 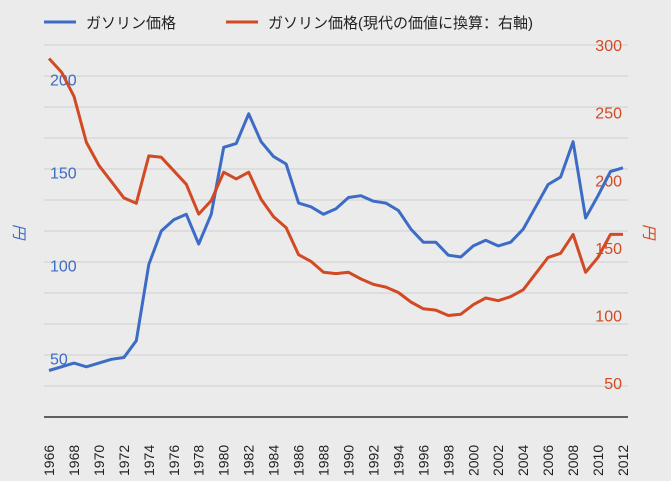 What do you see at coordinates (299, 460) in the screenshot?
I see `x-tick-label: 1986` at bounding box center [299, 460].